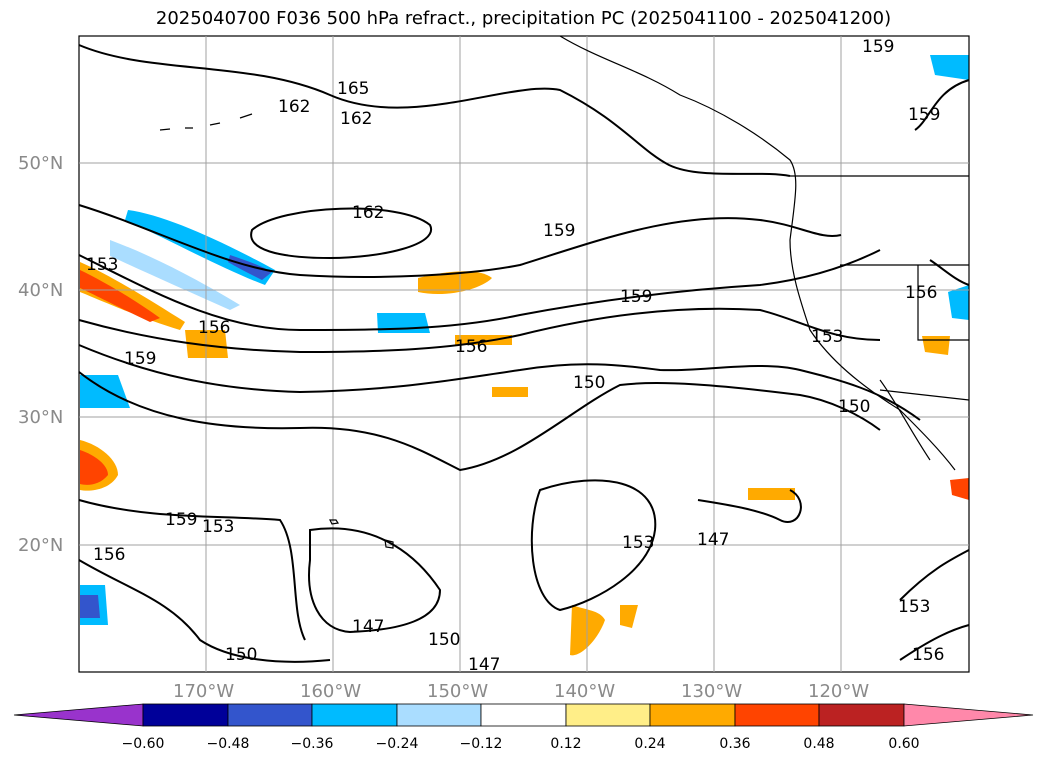 Image resolution: width=1047 pixels, height=765 pixels. I want to click on contour-162-loop, so click(341, 233).